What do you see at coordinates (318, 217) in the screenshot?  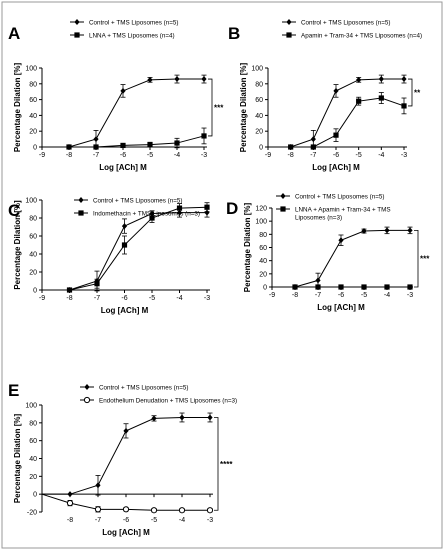 I see `legend-label: Liposomes (n=3)` at bounding box center [318, 217].